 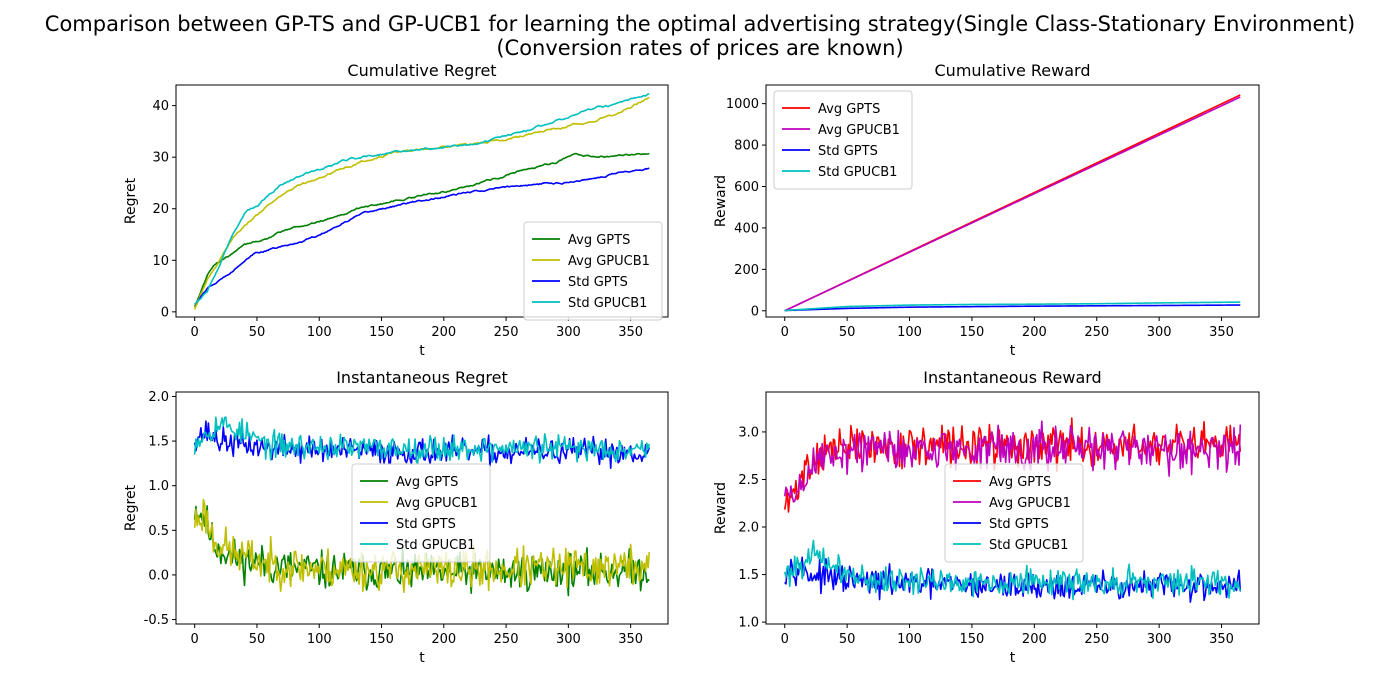 What do you see at coordinates (700, 48) in the screenshot?
I see `suptitle-line-2: (Conversion rates of prices are known)` at bounding box center [700, 48].